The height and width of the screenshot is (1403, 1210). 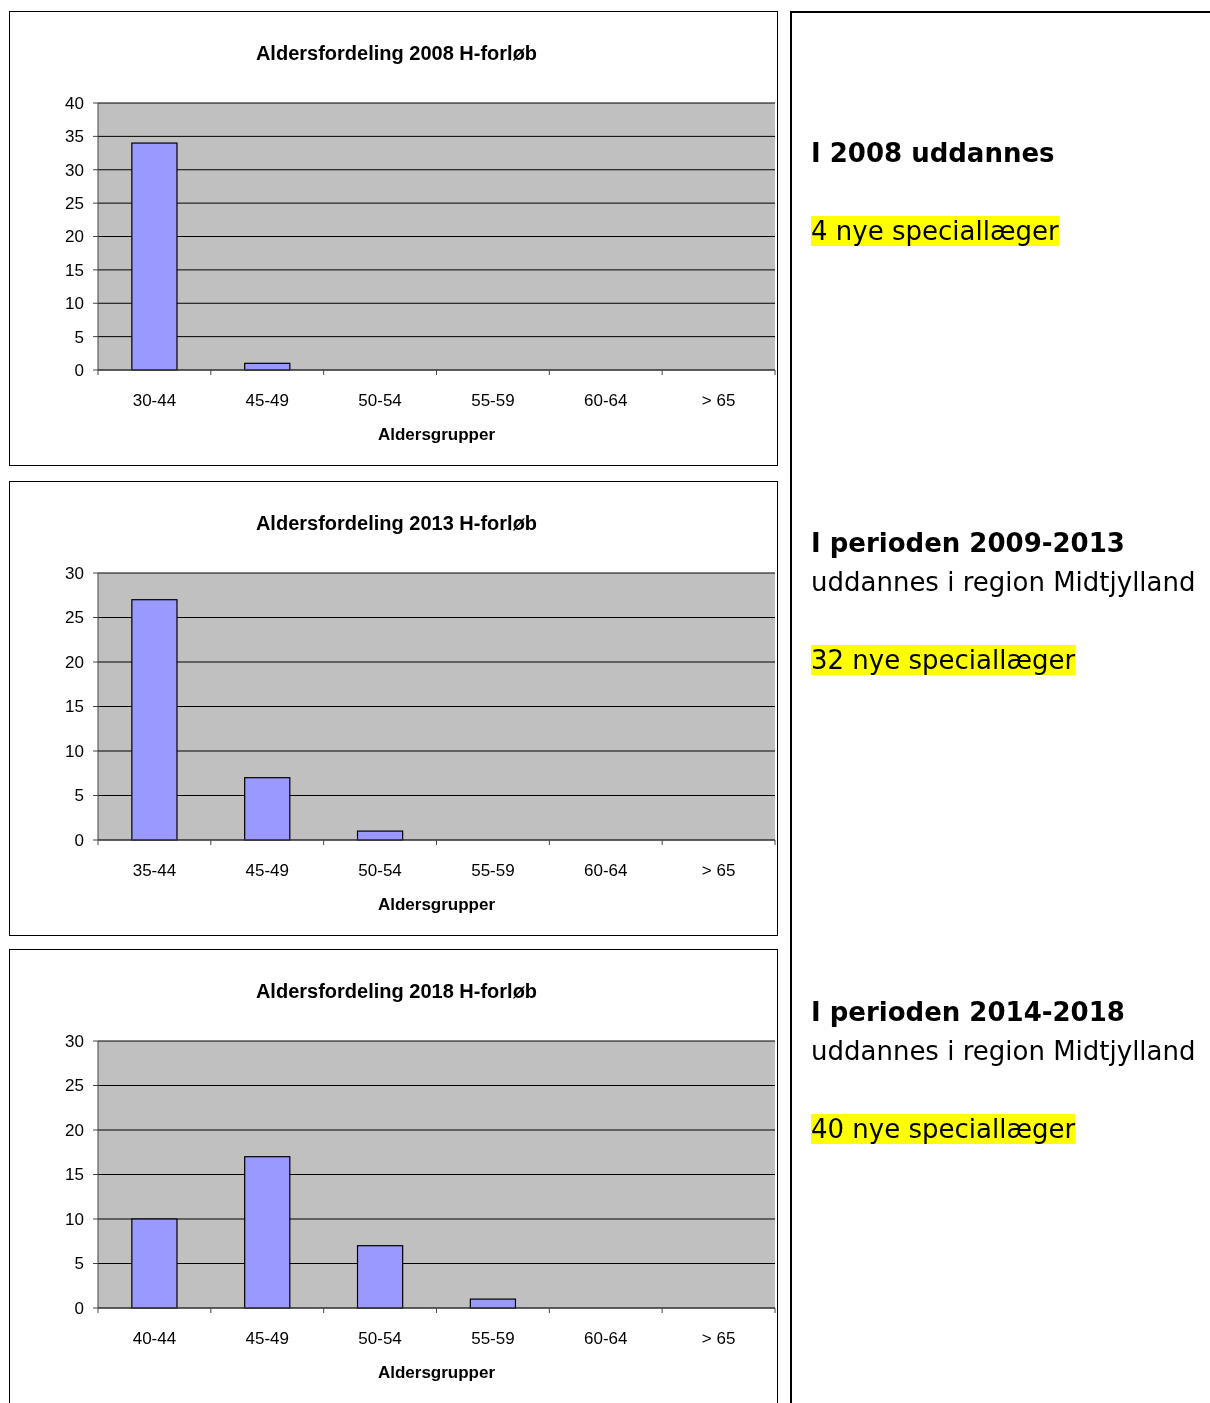 What do you see at coordinates (74, 103) in the screenshot?
I see `y-tick-label: 40` at bounding box center [74, 103].